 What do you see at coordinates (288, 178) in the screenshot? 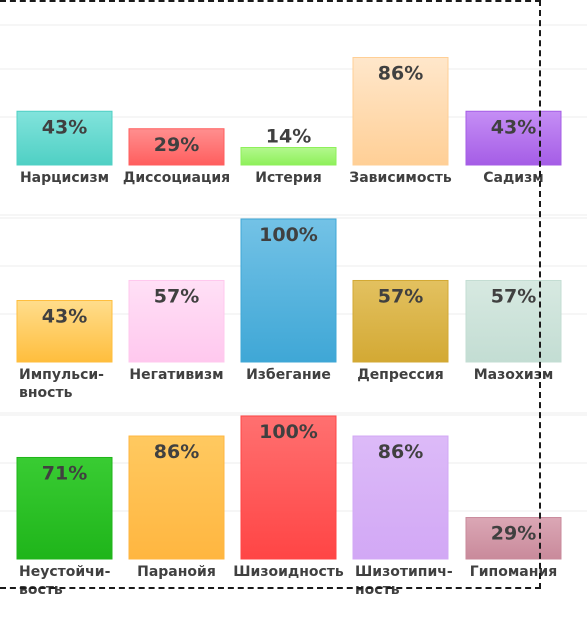
I see `category-label: Истерия` at bounding box center [288, 178].